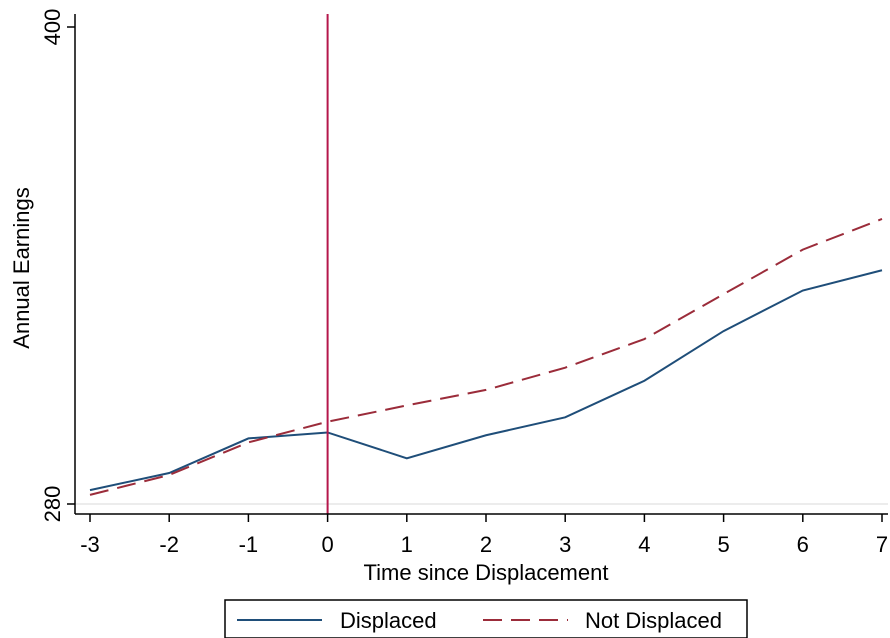 This screenshot has width=890, height=638. What do you see at coordinates (644, 544) in the screenshot?
I see `x-tick-label: 4` at bounding box center [644, 544].